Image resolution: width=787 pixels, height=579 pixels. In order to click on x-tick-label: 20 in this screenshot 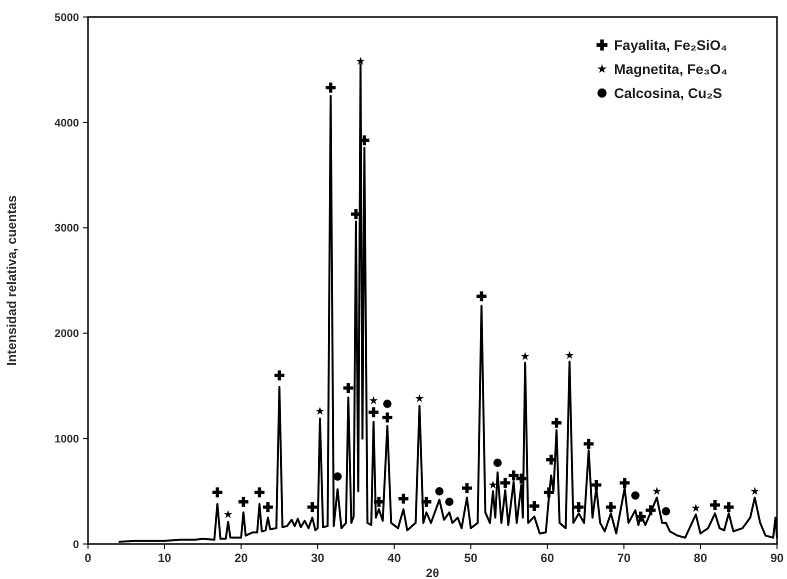, I will do `click(241, 558)`.